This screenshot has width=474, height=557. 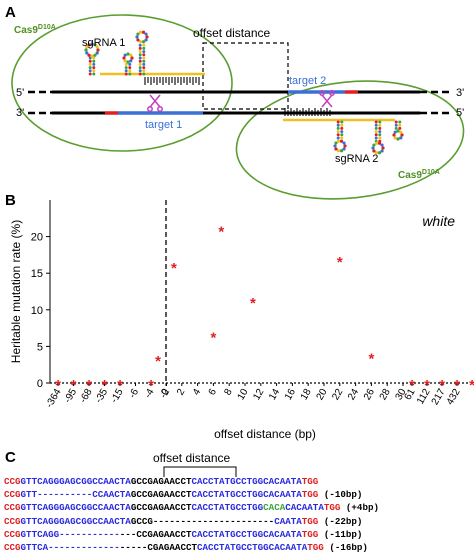 I want to click on y-tick-label: 20, so click(x=37, y=238).